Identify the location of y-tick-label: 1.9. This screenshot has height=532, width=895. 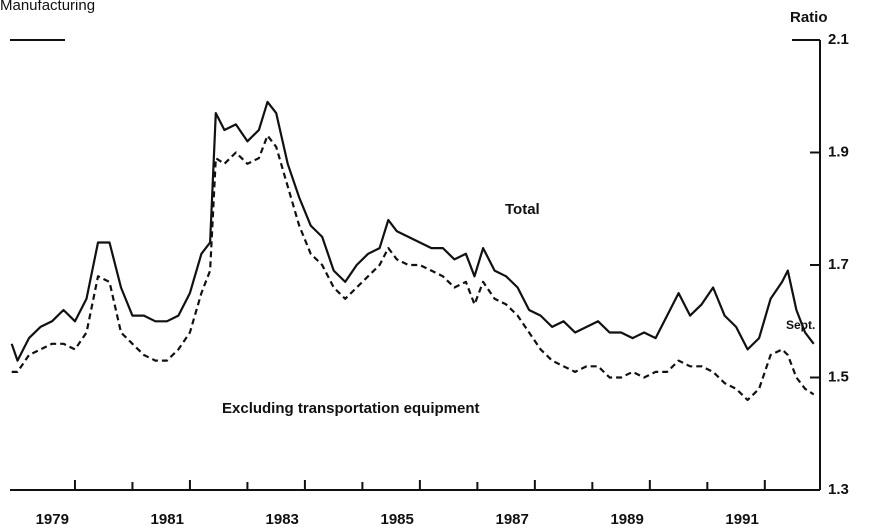
(838, 151).